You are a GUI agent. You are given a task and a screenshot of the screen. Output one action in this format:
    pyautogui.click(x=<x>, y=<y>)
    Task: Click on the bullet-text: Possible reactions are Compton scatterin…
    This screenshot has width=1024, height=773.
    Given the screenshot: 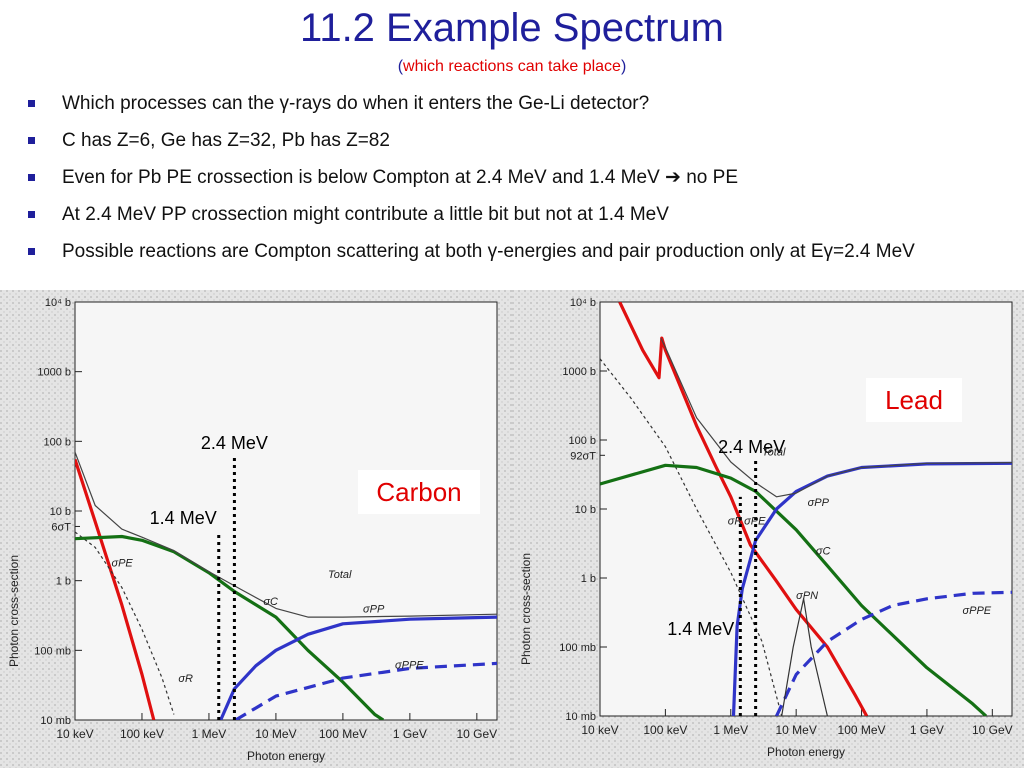 What is the action you would take?
    pyautogui.click(x=275, y=251)
    